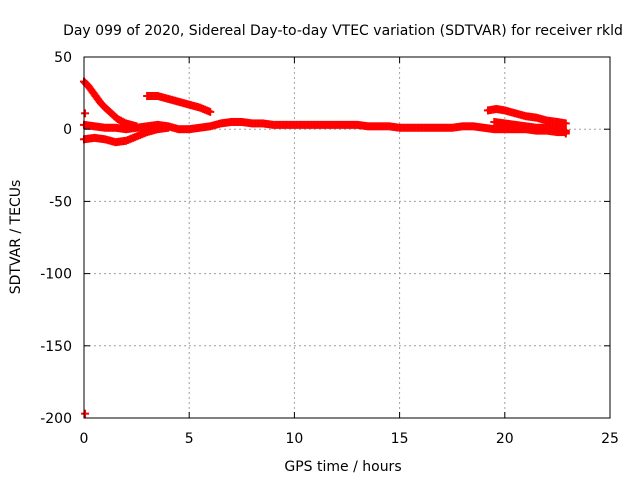 This screenshot has width=640, height=480. What do you see at coordinates (16, 237) in the screenshot?
I see `y-axis-label: SDTVAR / TECUs` at bounding box center [16, 237].